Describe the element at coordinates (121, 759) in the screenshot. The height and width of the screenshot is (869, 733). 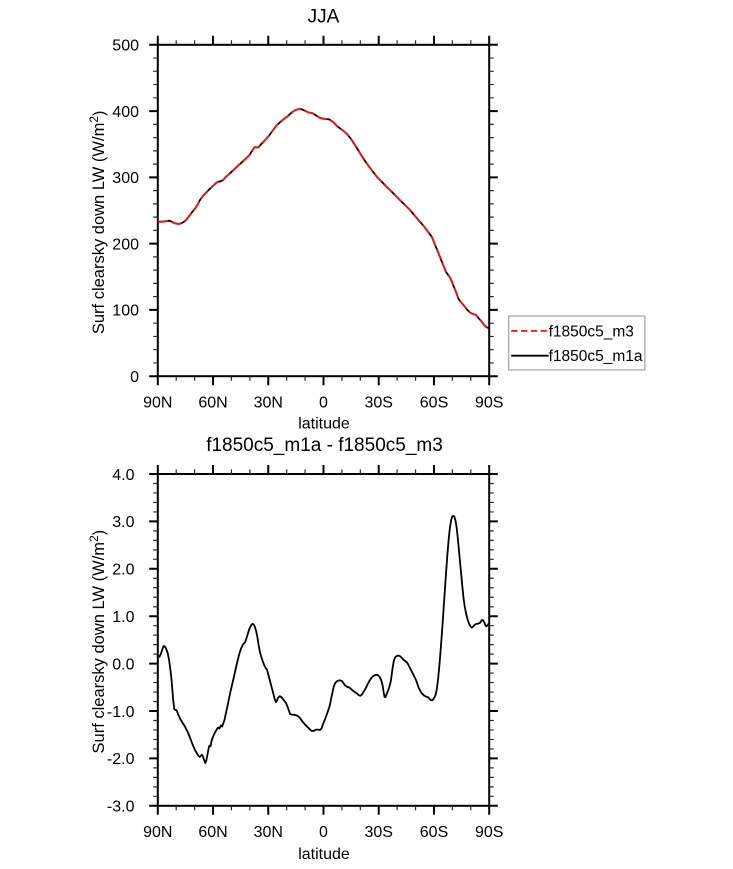
I see `svg-text: -2.0` at that location.